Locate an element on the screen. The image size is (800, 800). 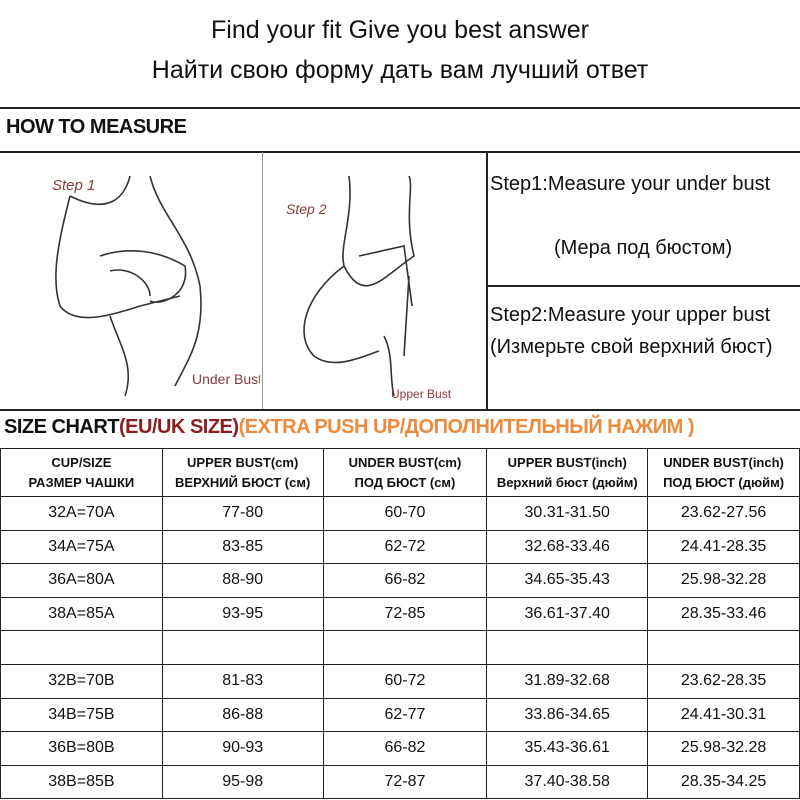
step2-figure: Step 2 Upper Bust is located at coordinates (369, 288).